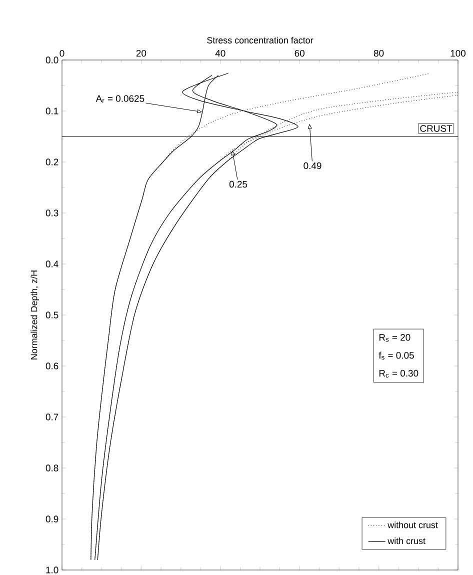 The image size is (473, 575). I want to click on x-tick-label: 0, so click(62, 53).